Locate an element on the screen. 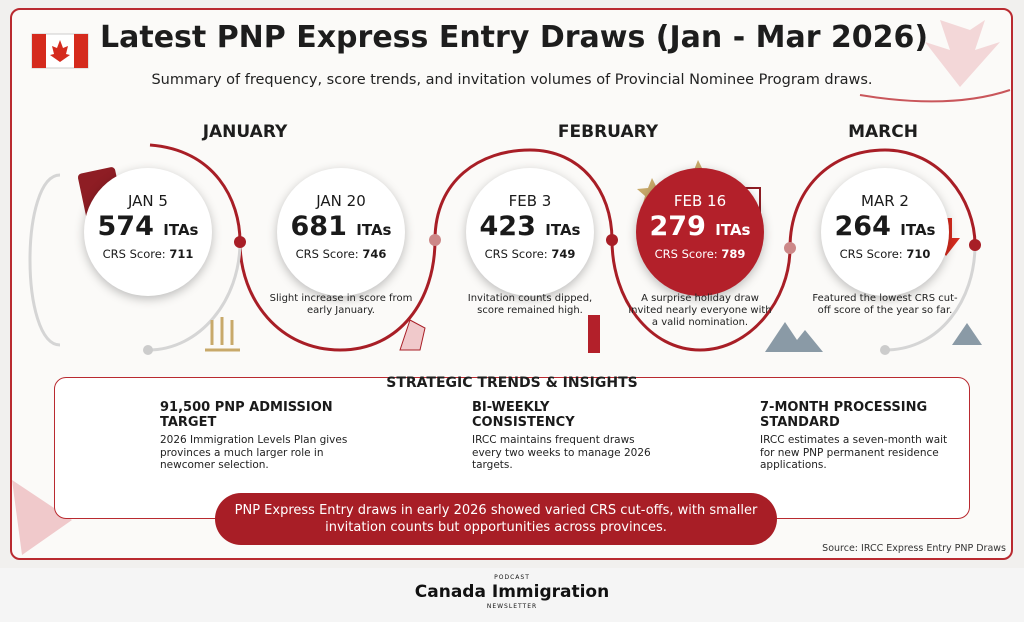 This screenshot has width=1024, height=622. draw-circle: FEB 16 279 ITAs CRS Score: 789 is located at coordinates (700, 232).